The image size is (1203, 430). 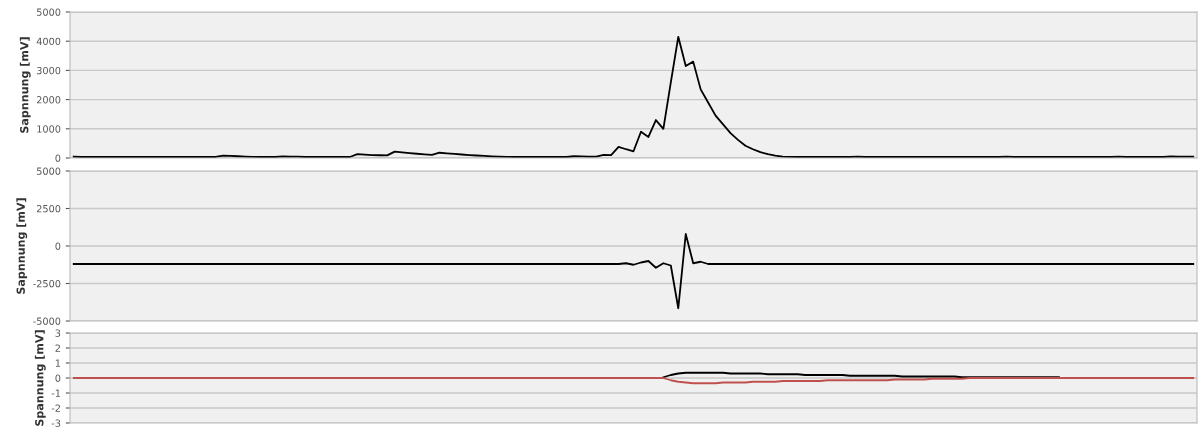 What do you see at coordinates (56, 423) in the screenshot?
I see `y-tick-label: -3` at bounding box center [56, 423].